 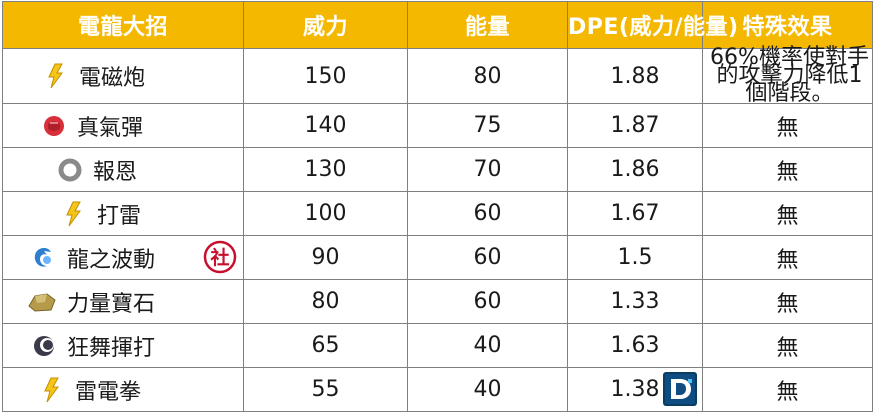 I want to click on energy-cell: 75, so click(x=487, y=125).